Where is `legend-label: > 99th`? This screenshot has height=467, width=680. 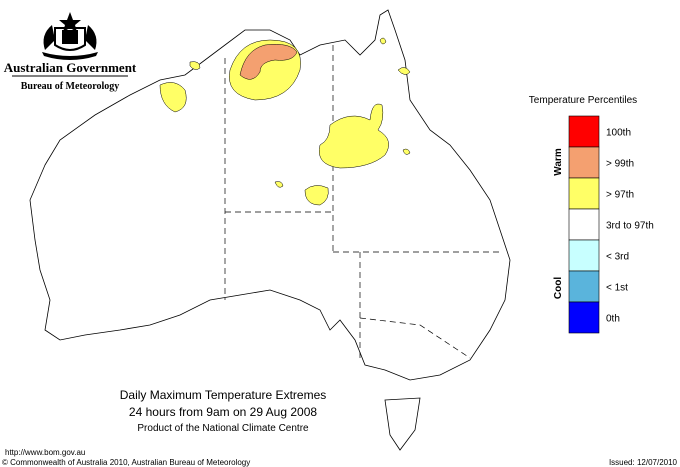
legend-label: > 99th is located at coordinates (620, 164).